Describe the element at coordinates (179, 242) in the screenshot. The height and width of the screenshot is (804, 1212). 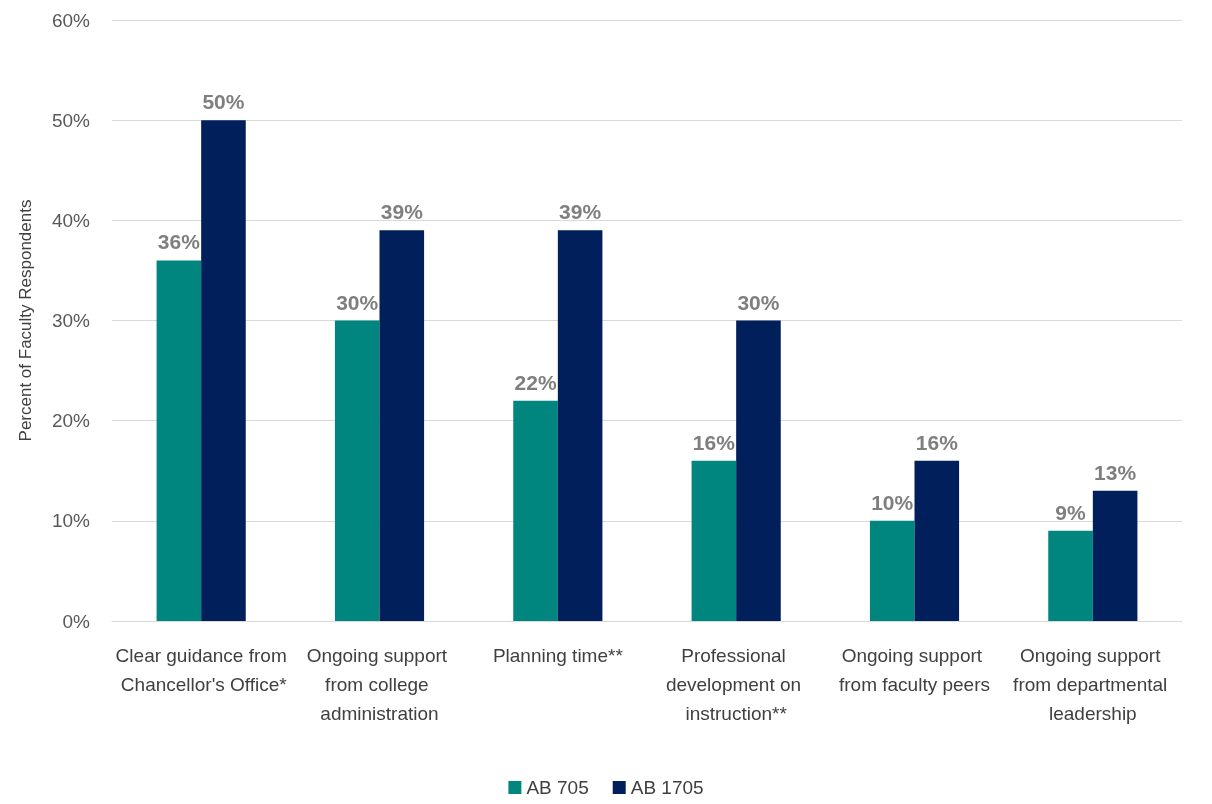
I see `data-label: 36%` at that location.